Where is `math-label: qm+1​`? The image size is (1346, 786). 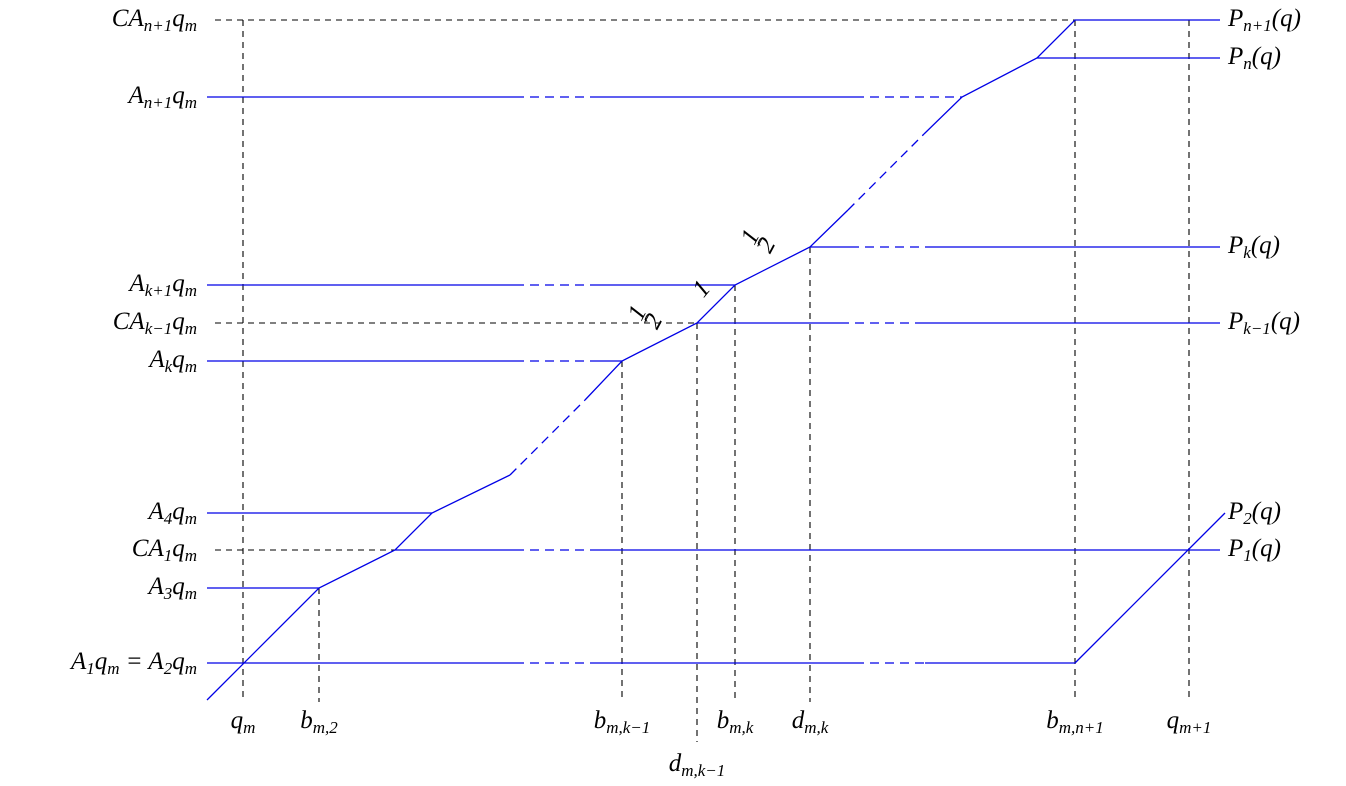 math-label: qm+1​ is located at coordinates (1189, 722).